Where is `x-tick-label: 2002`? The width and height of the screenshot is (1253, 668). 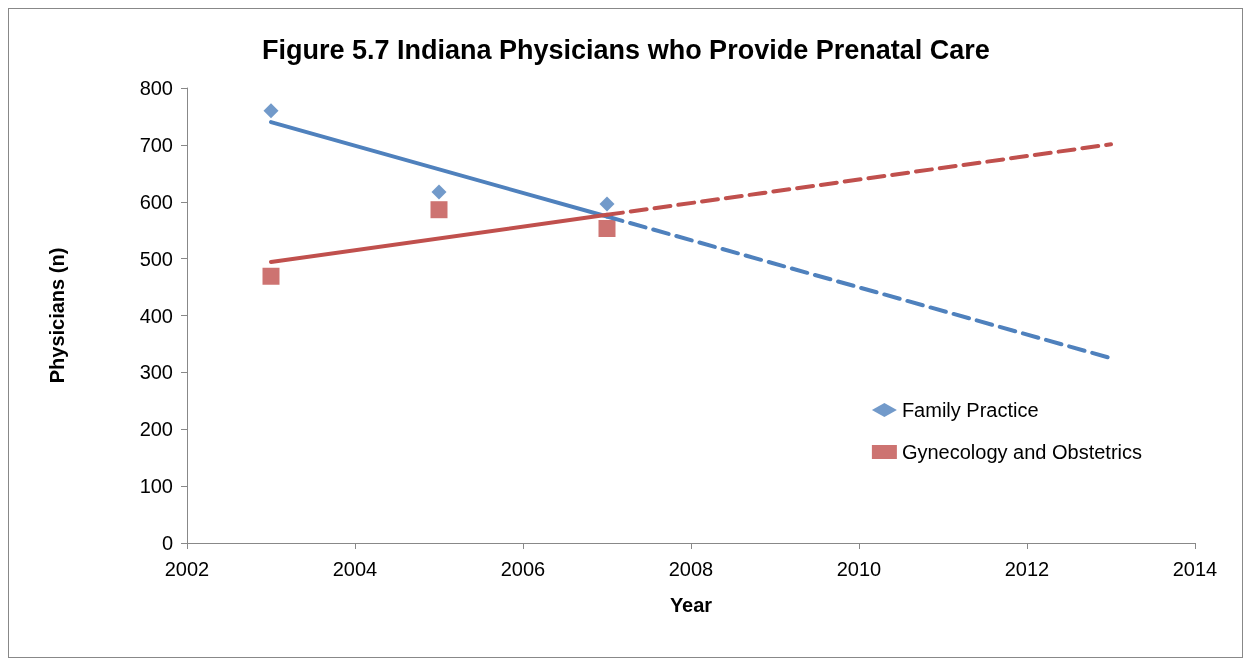 x-tick-label: 2002 is located at coordinates (187, 569).